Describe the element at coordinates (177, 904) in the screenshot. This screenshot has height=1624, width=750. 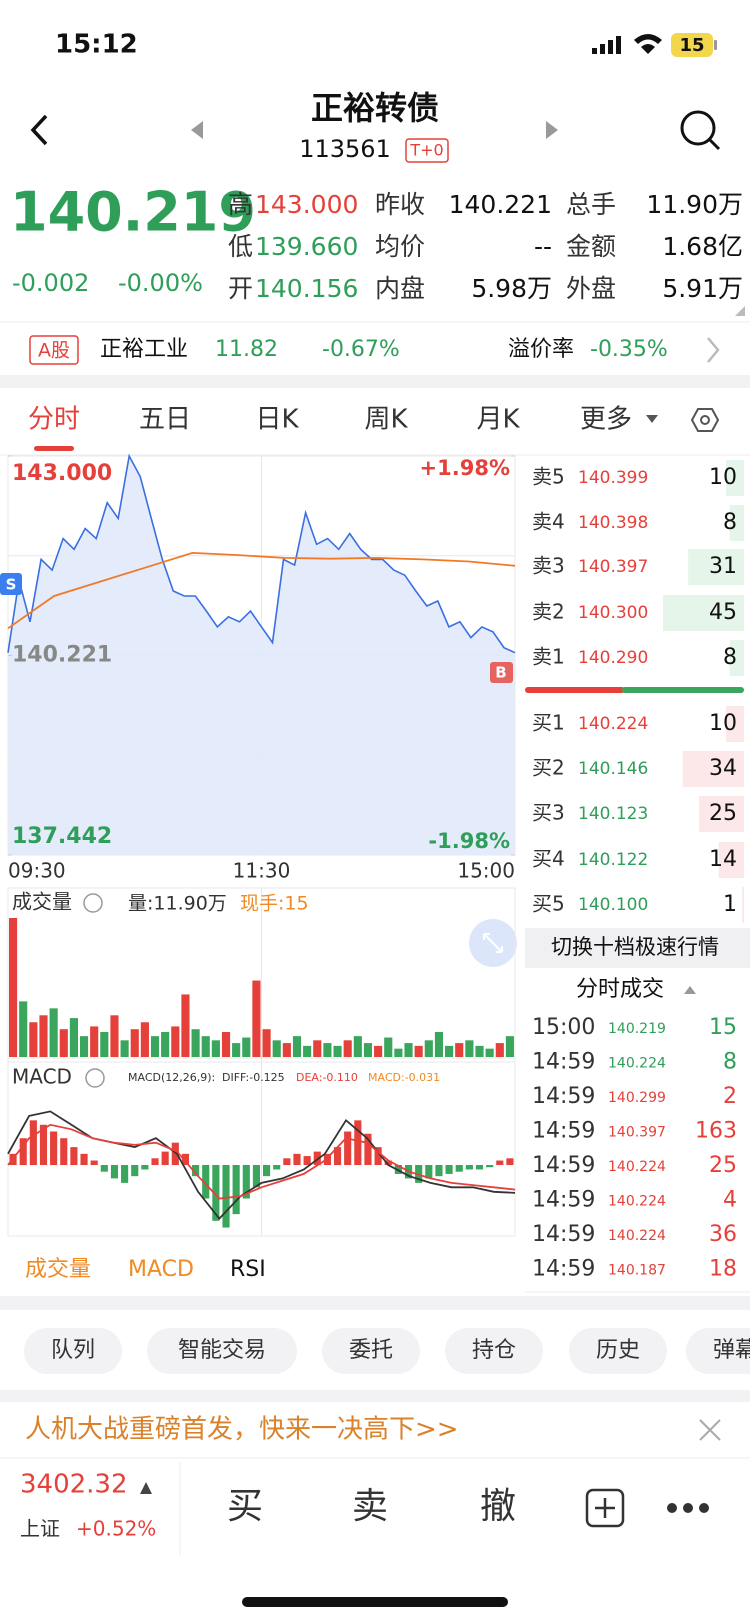
I see `volume-total: 量:11.90万` at that location.